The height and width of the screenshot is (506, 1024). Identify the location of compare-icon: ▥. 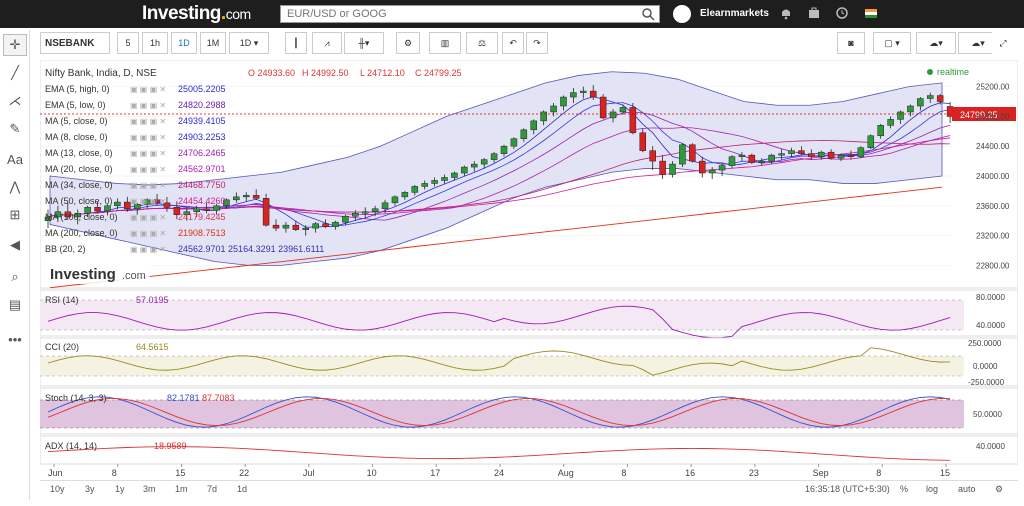
(445, 43).